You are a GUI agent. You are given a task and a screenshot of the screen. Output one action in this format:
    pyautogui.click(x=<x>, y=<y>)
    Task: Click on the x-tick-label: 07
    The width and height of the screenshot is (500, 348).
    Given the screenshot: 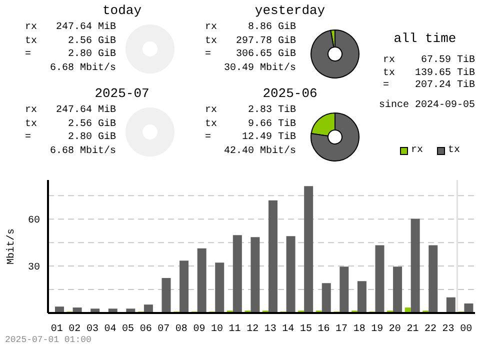 What is the action you would take?
    pyautogui.click(x=164, y=329)
    